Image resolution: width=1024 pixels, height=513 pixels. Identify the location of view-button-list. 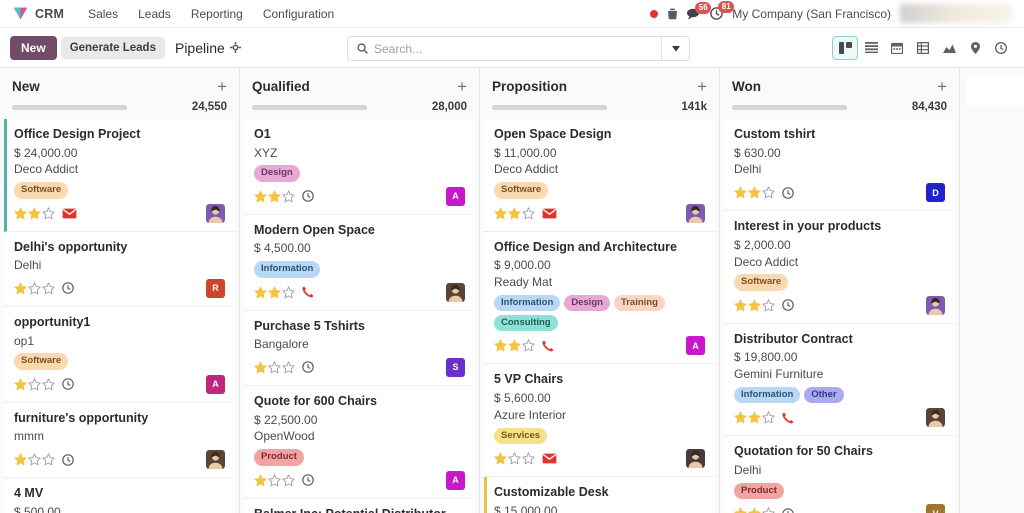
(871, 47).